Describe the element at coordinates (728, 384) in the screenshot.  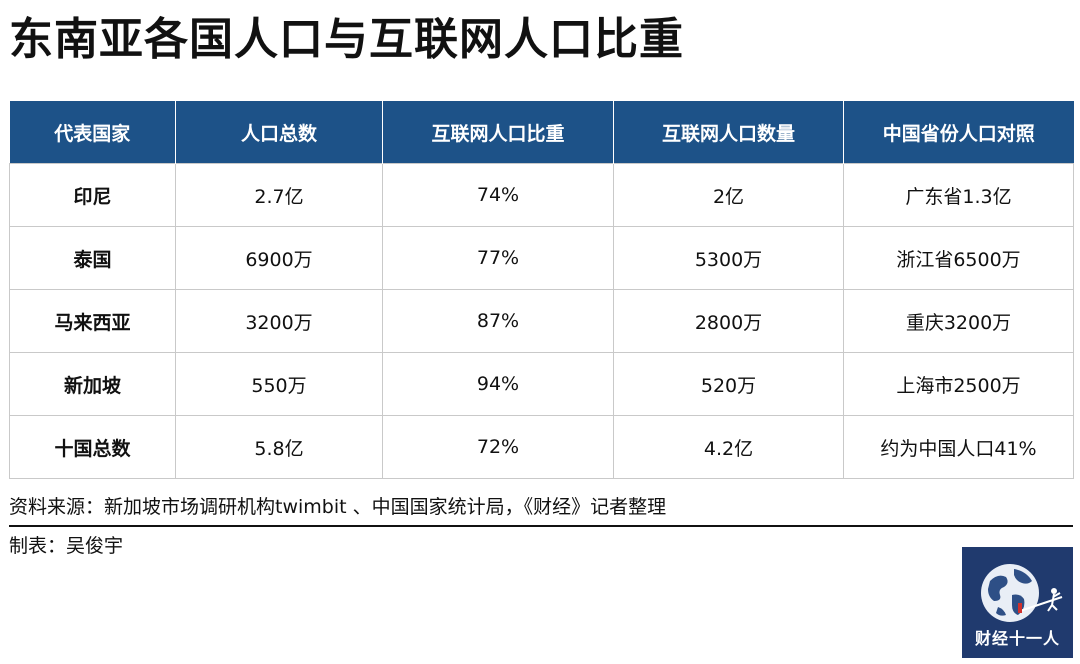
I see `internet-population-cell: 520万` at that location.